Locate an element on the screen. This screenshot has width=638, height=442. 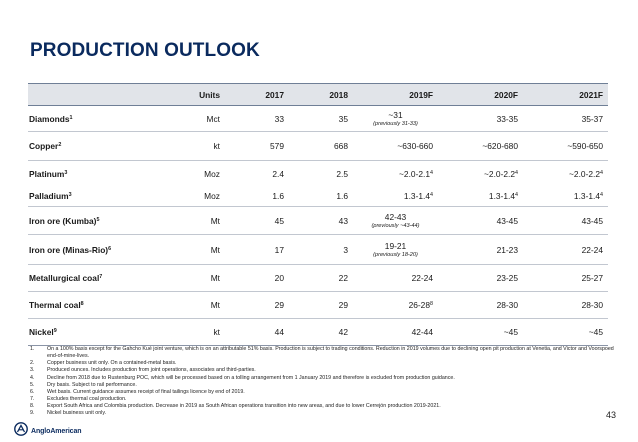
cell-2018: 1.6 is located at coordinates (321, 196).